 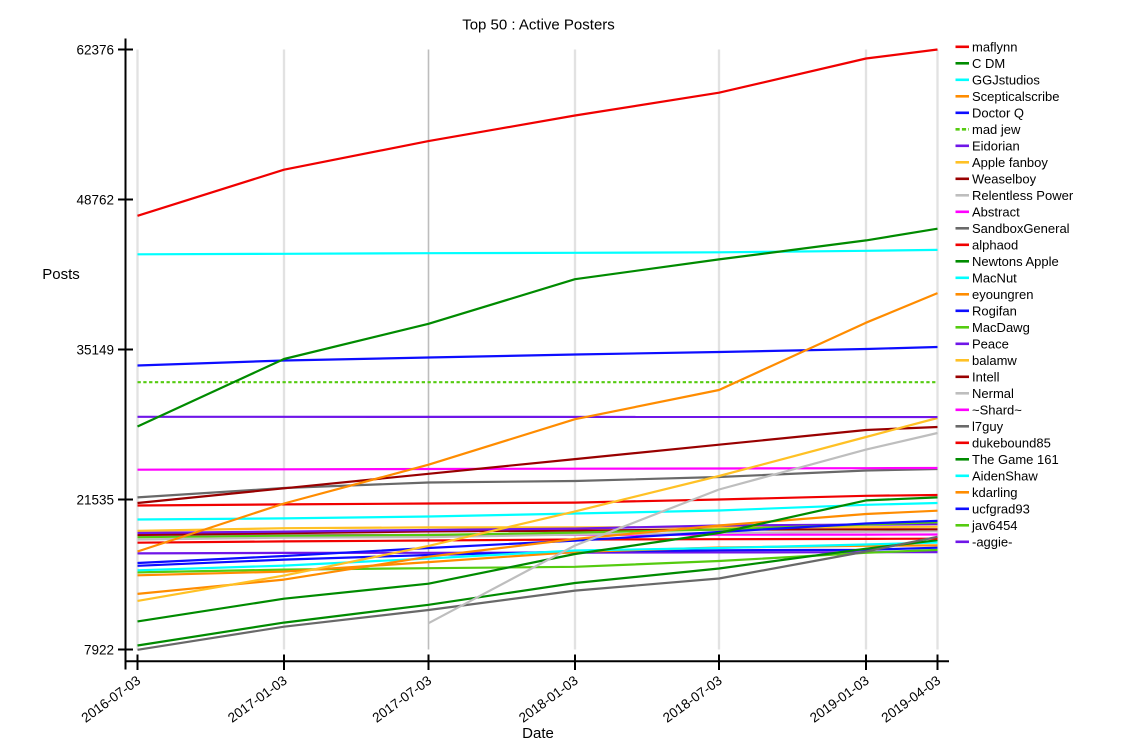 I want to click on svg-text: 48762, so click(x=95, y=200).